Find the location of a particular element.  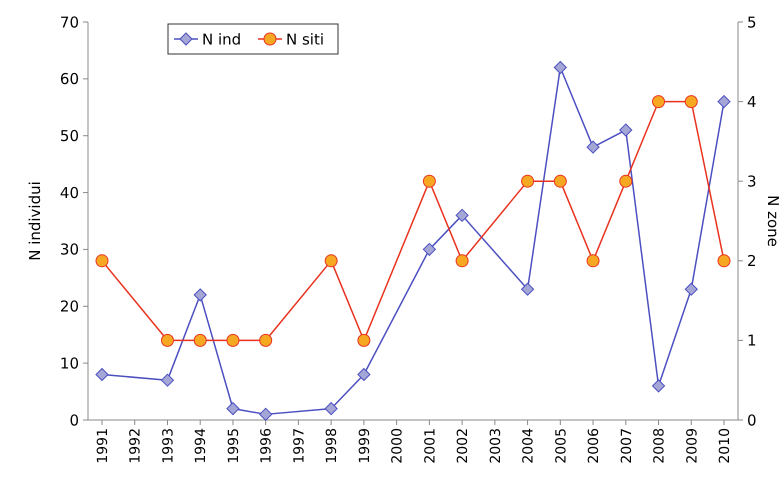

y2-tick-label: 1 is located at coordinates (752, 341).